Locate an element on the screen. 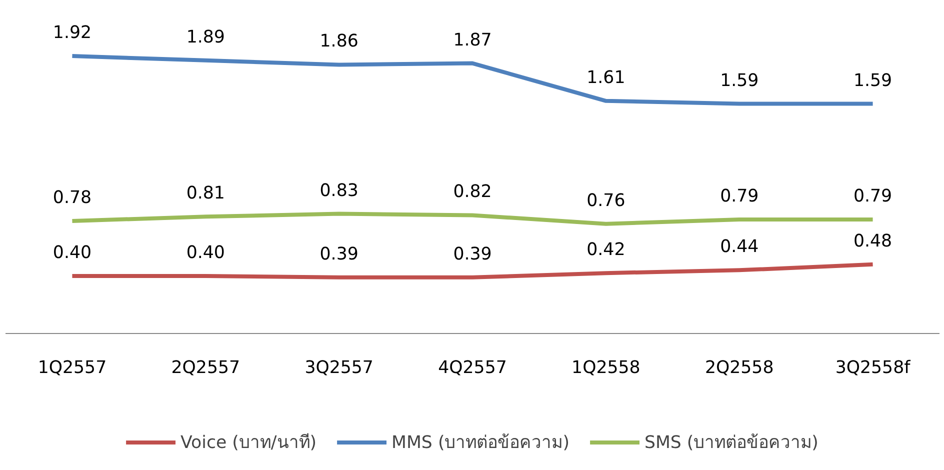 This screenshot has width=944, height=470. data-label: 0.83 is located at coordinates (339, 190).